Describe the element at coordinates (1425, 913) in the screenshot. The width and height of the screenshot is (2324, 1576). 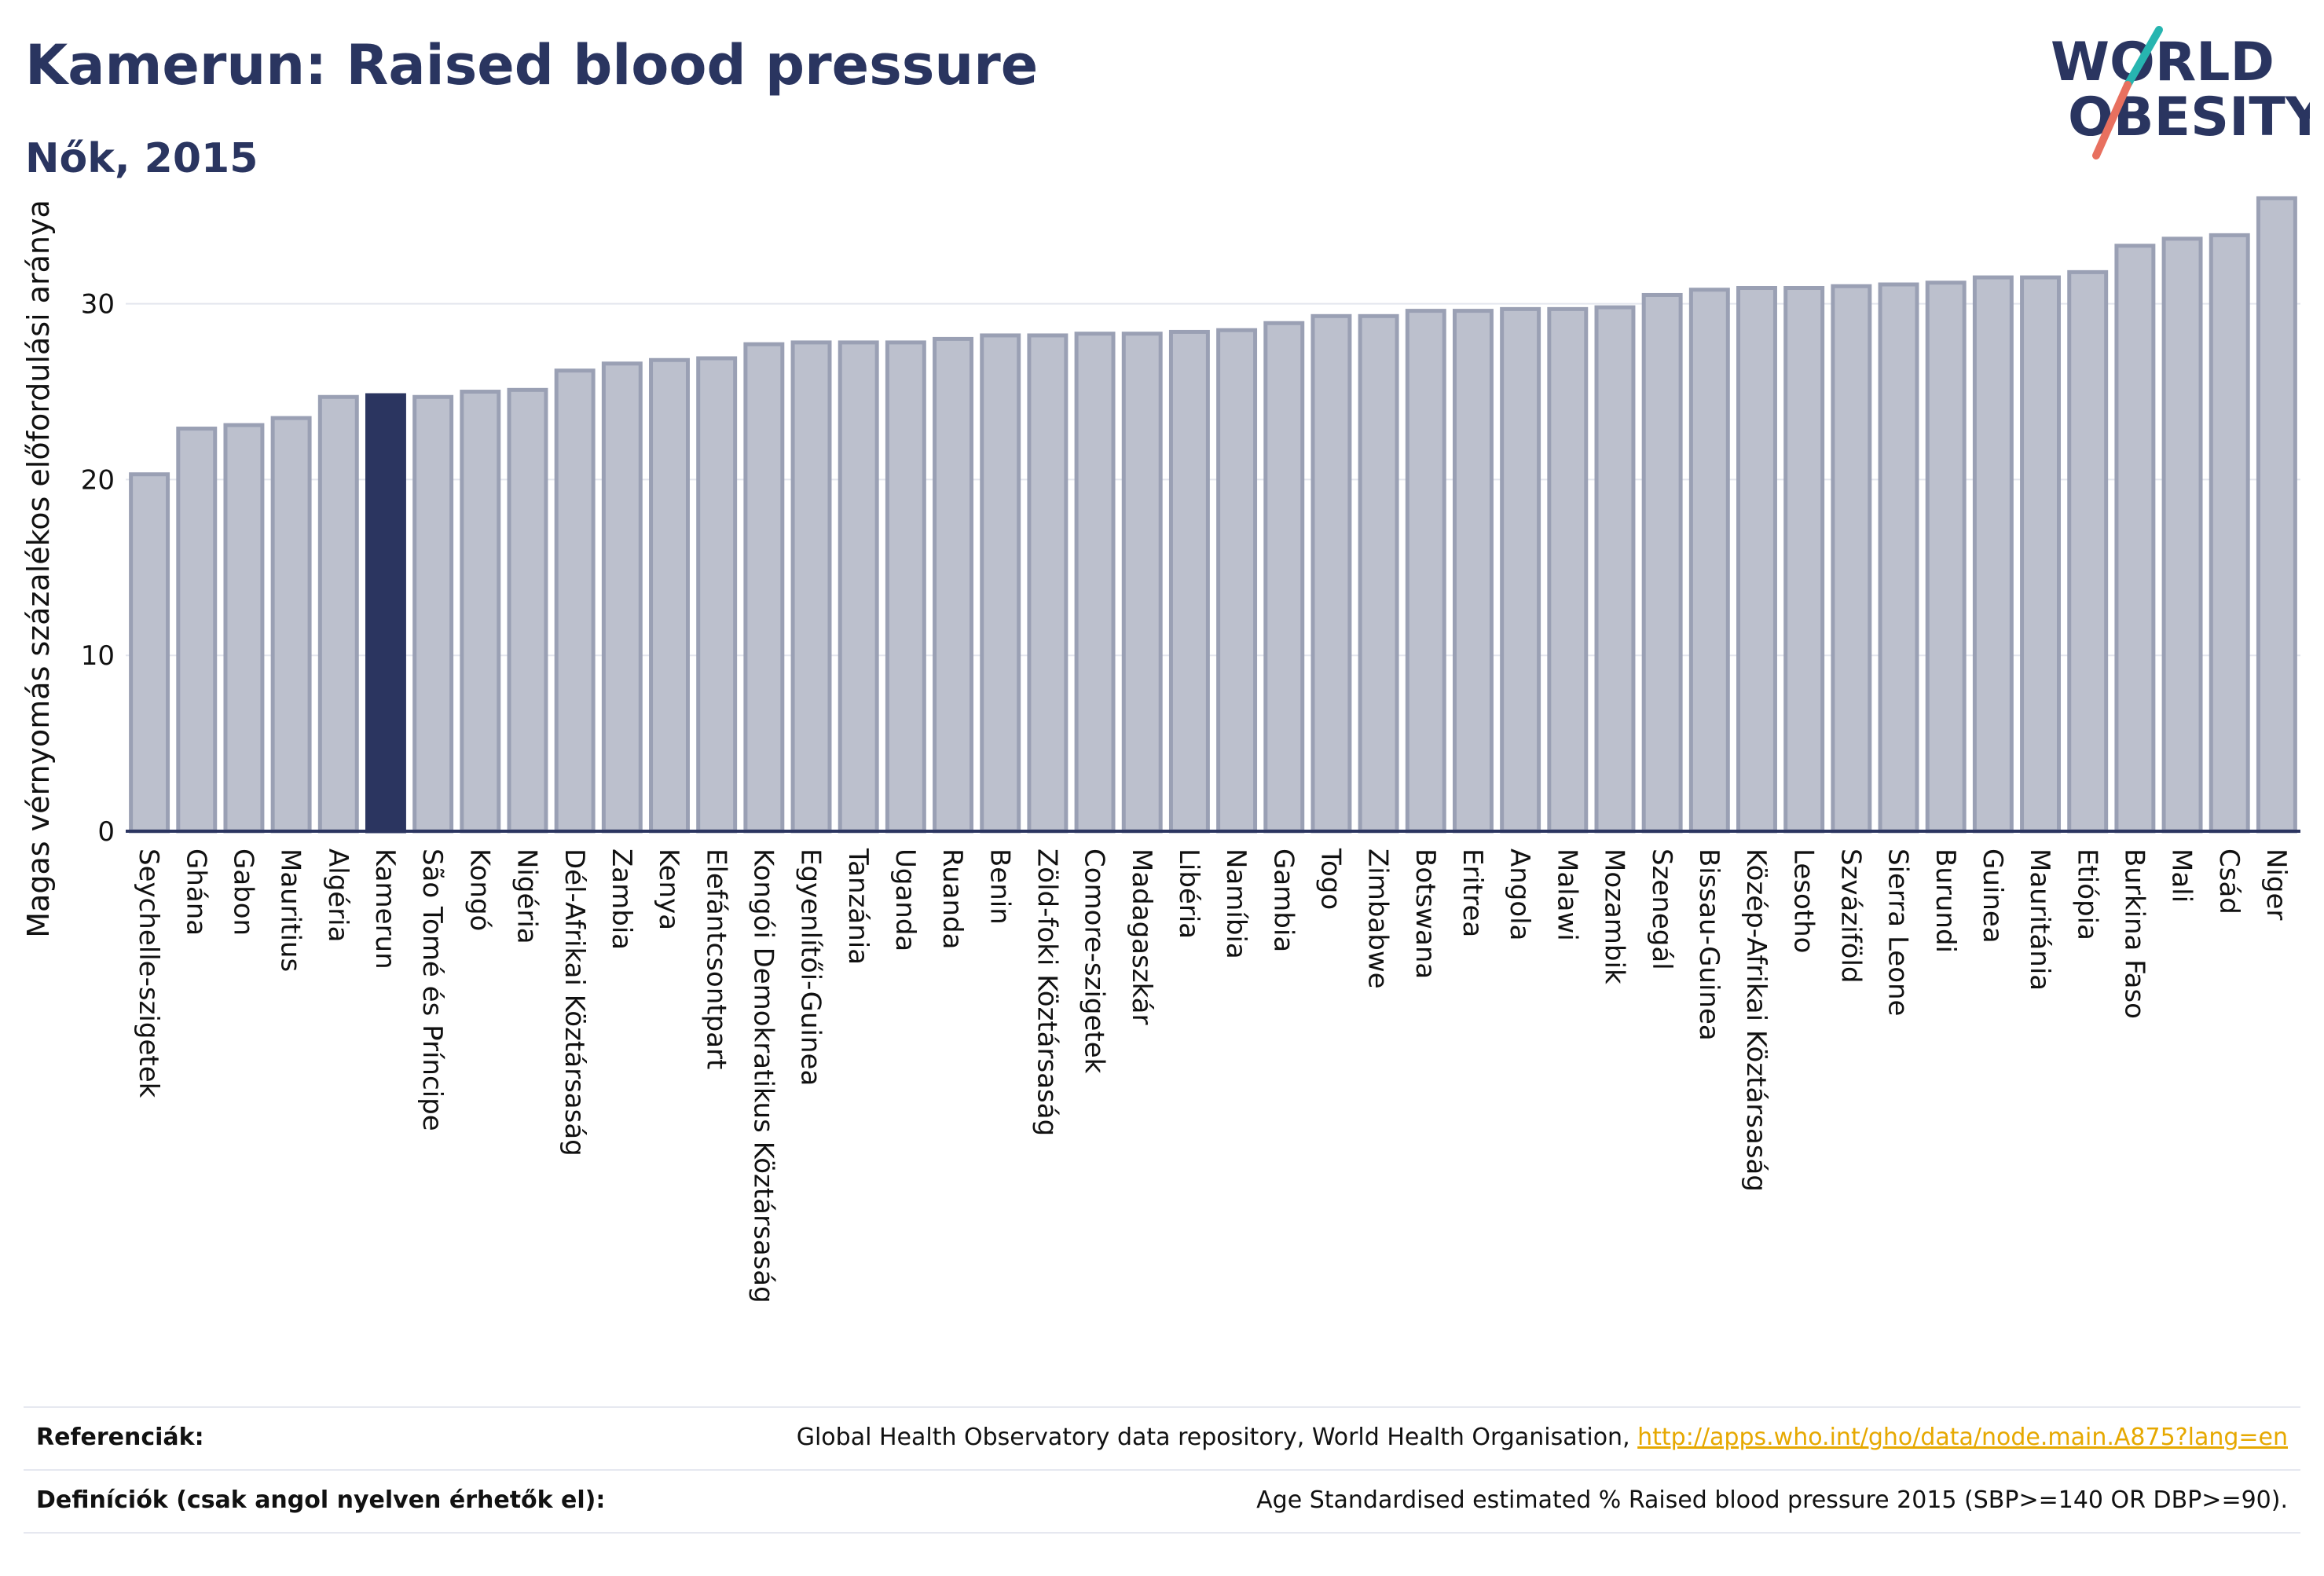
I see `x-tick-label: Botswana` at that location.